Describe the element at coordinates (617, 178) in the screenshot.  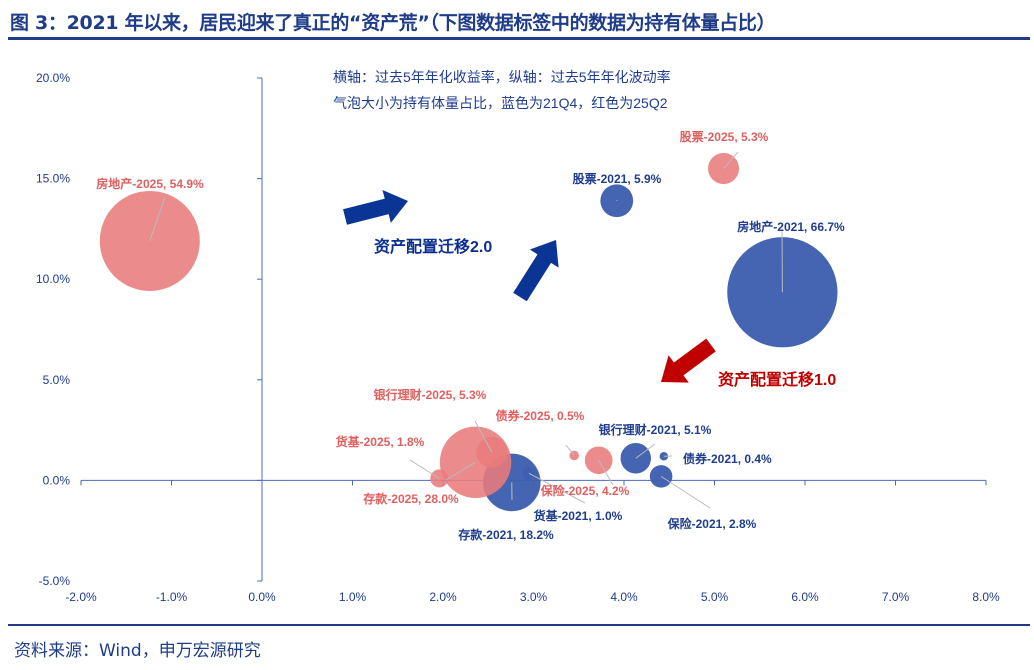
I see `data-label: 股票-2021, 5.9%` at that location.